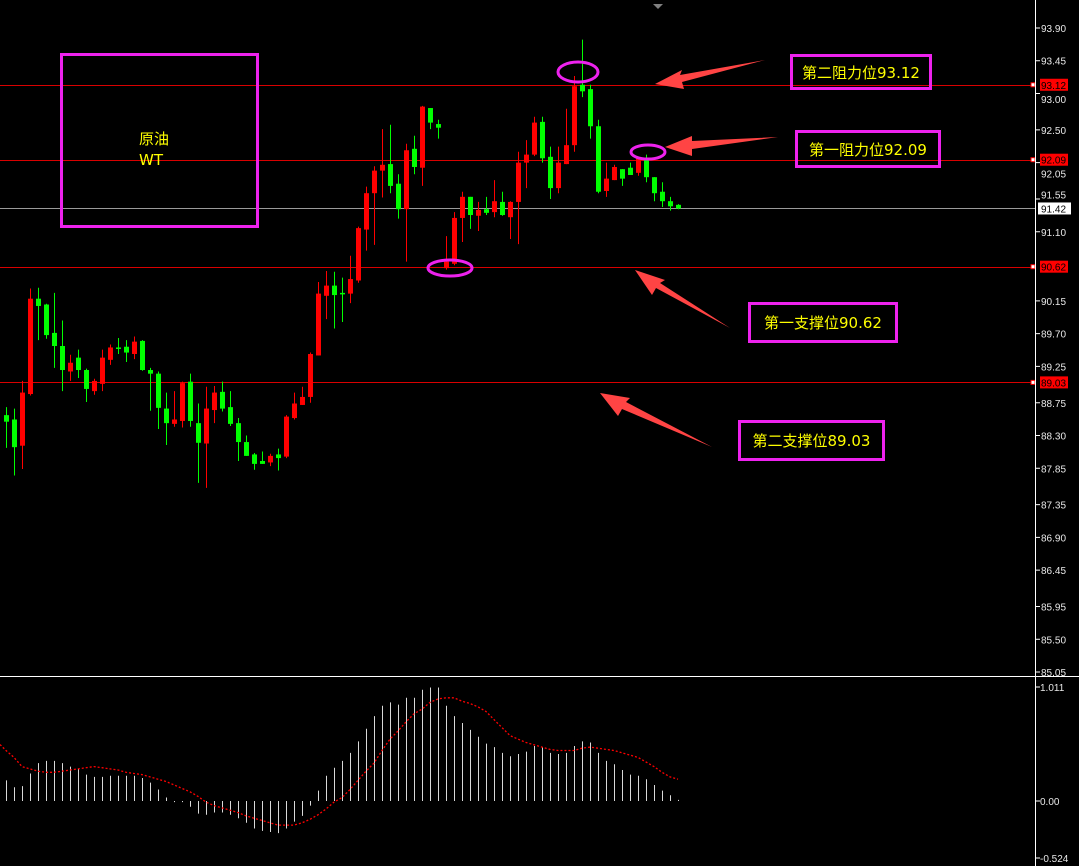 The height and width of the screenshot is (866, 1079). I want to click on price-tick-label: 90.15, so click(1053, 302).